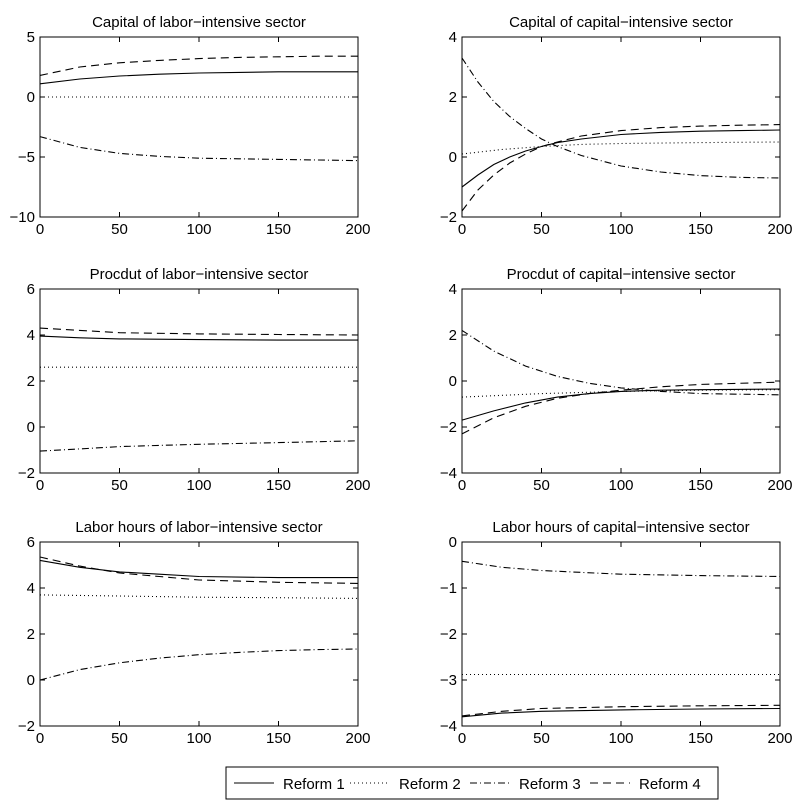 The image size is (800, 804). Describe the element at coordinates (430, 784) in the screenshot. I see `legend-label-reform-2: Reform 2` at that location.